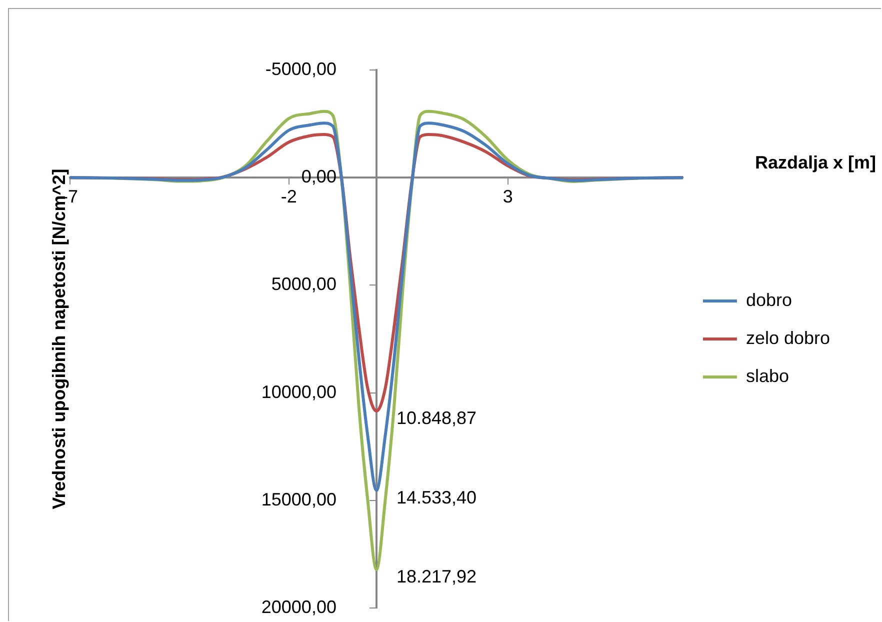 The width and height of the screenshot is (882, 622). What do you see at coordinates (298, 606) in the screenshot?
I see `y-tick-label: 20000,00` at bounding box center [298, 606].